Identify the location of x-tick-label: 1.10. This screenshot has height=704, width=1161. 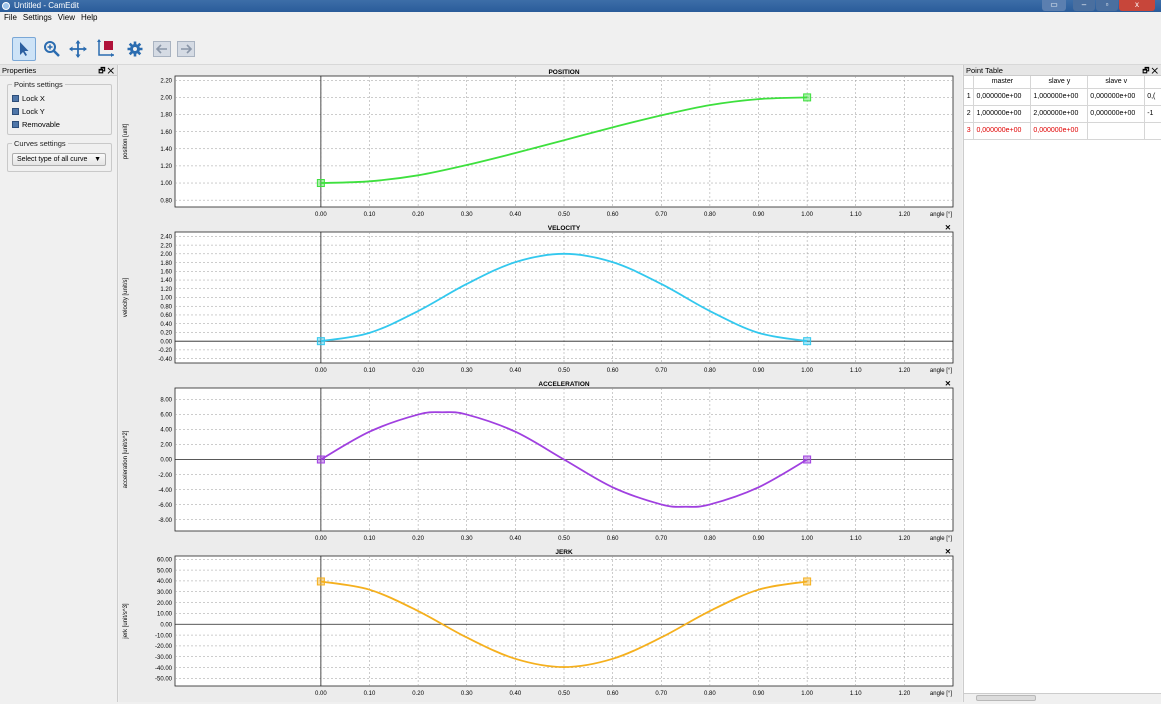
(856, 371).